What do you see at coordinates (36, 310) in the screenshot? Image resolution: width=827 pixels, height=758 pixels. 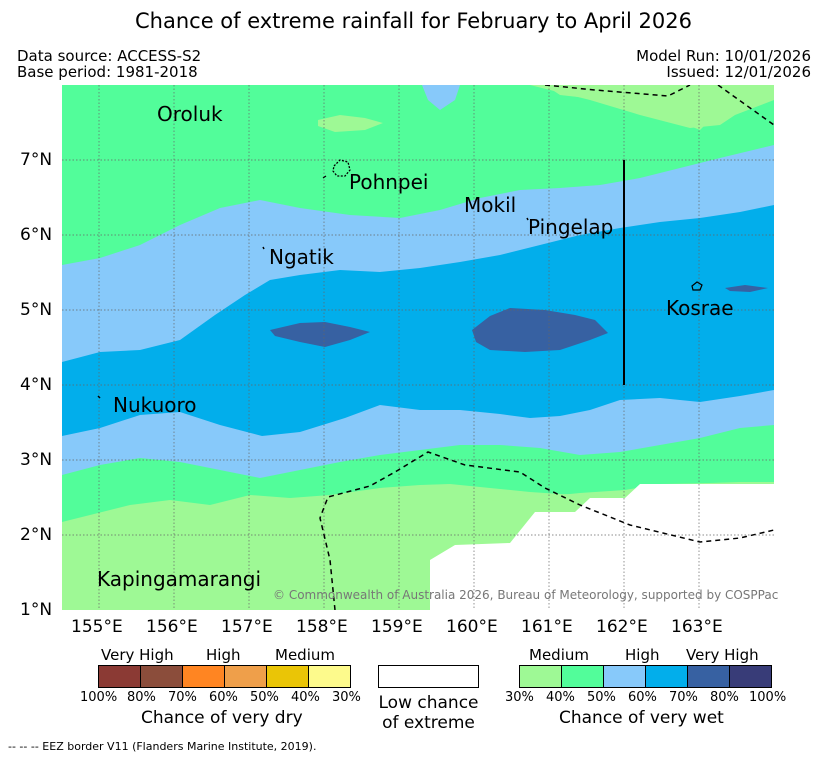 I see `lat-label-5n: 5°N` at bounding box center [36, 310].